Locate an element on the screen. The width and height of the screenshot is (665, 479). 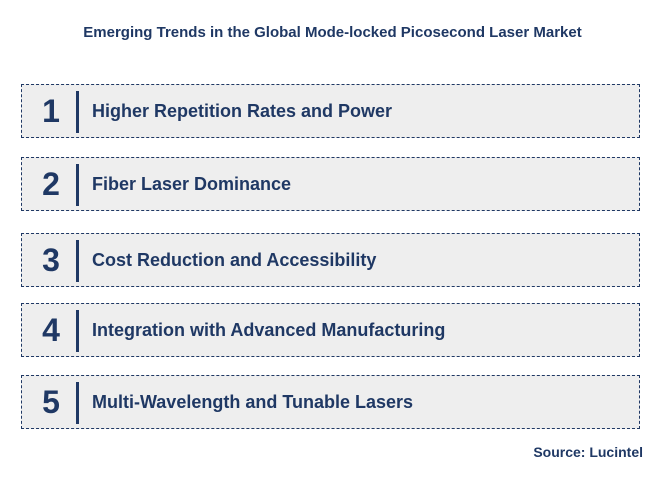
trend-number: 3 is located at coordinates (51, 260).